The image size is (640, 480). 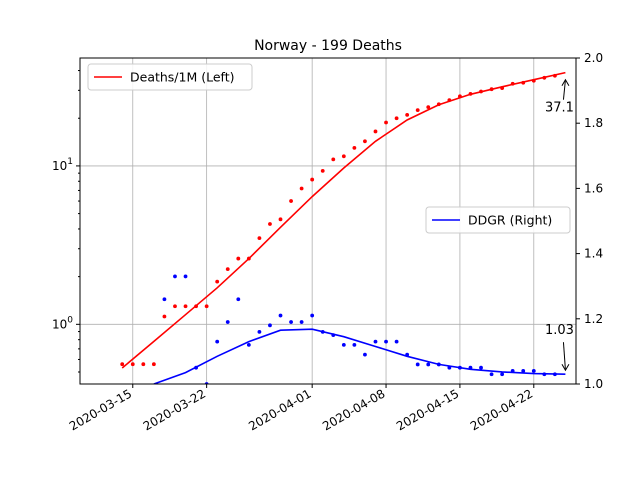 What do you see at coordinates (559, 330) in the screenshot?
I see `annotation-label: 1.03` at bounding box center [559, 330].